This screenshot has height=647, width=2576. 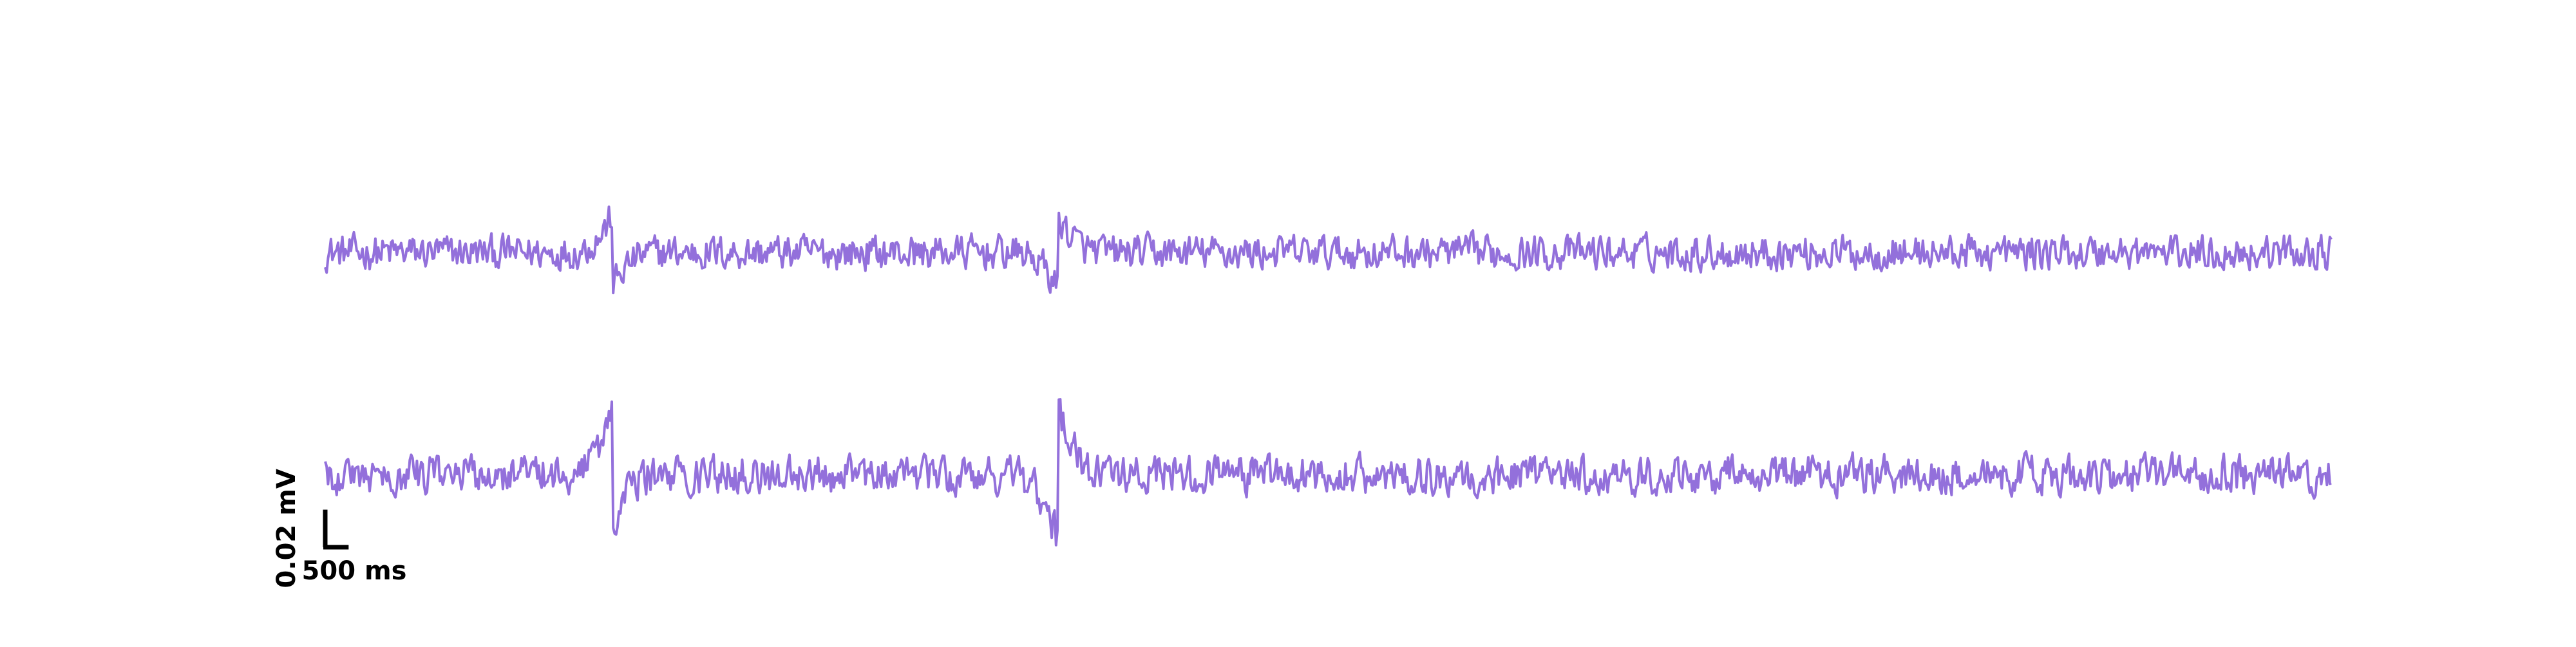 What do you see at coordinates (354, 571) in the screenshot?
I see `scale-bar-x-label: 500 ms` at bounding box center [354, 571].